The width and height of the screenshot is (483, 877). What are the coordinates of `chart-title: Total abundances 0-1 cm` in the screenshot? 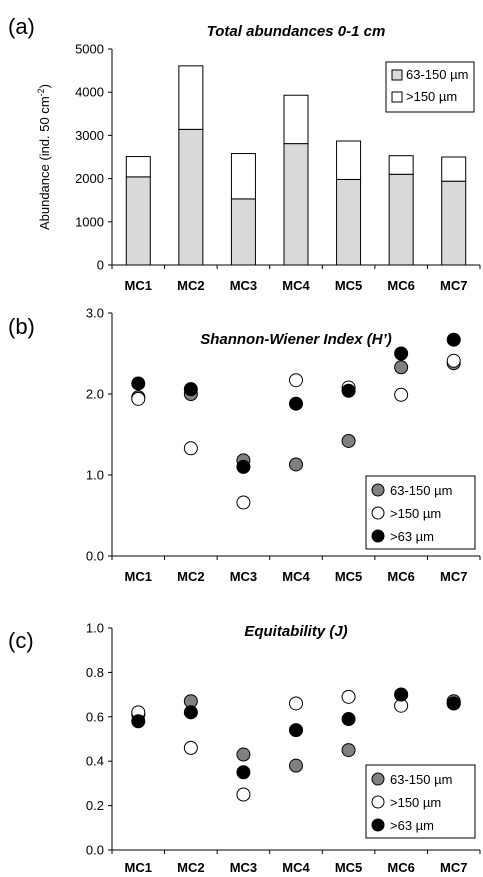 It's located at (296, 31).